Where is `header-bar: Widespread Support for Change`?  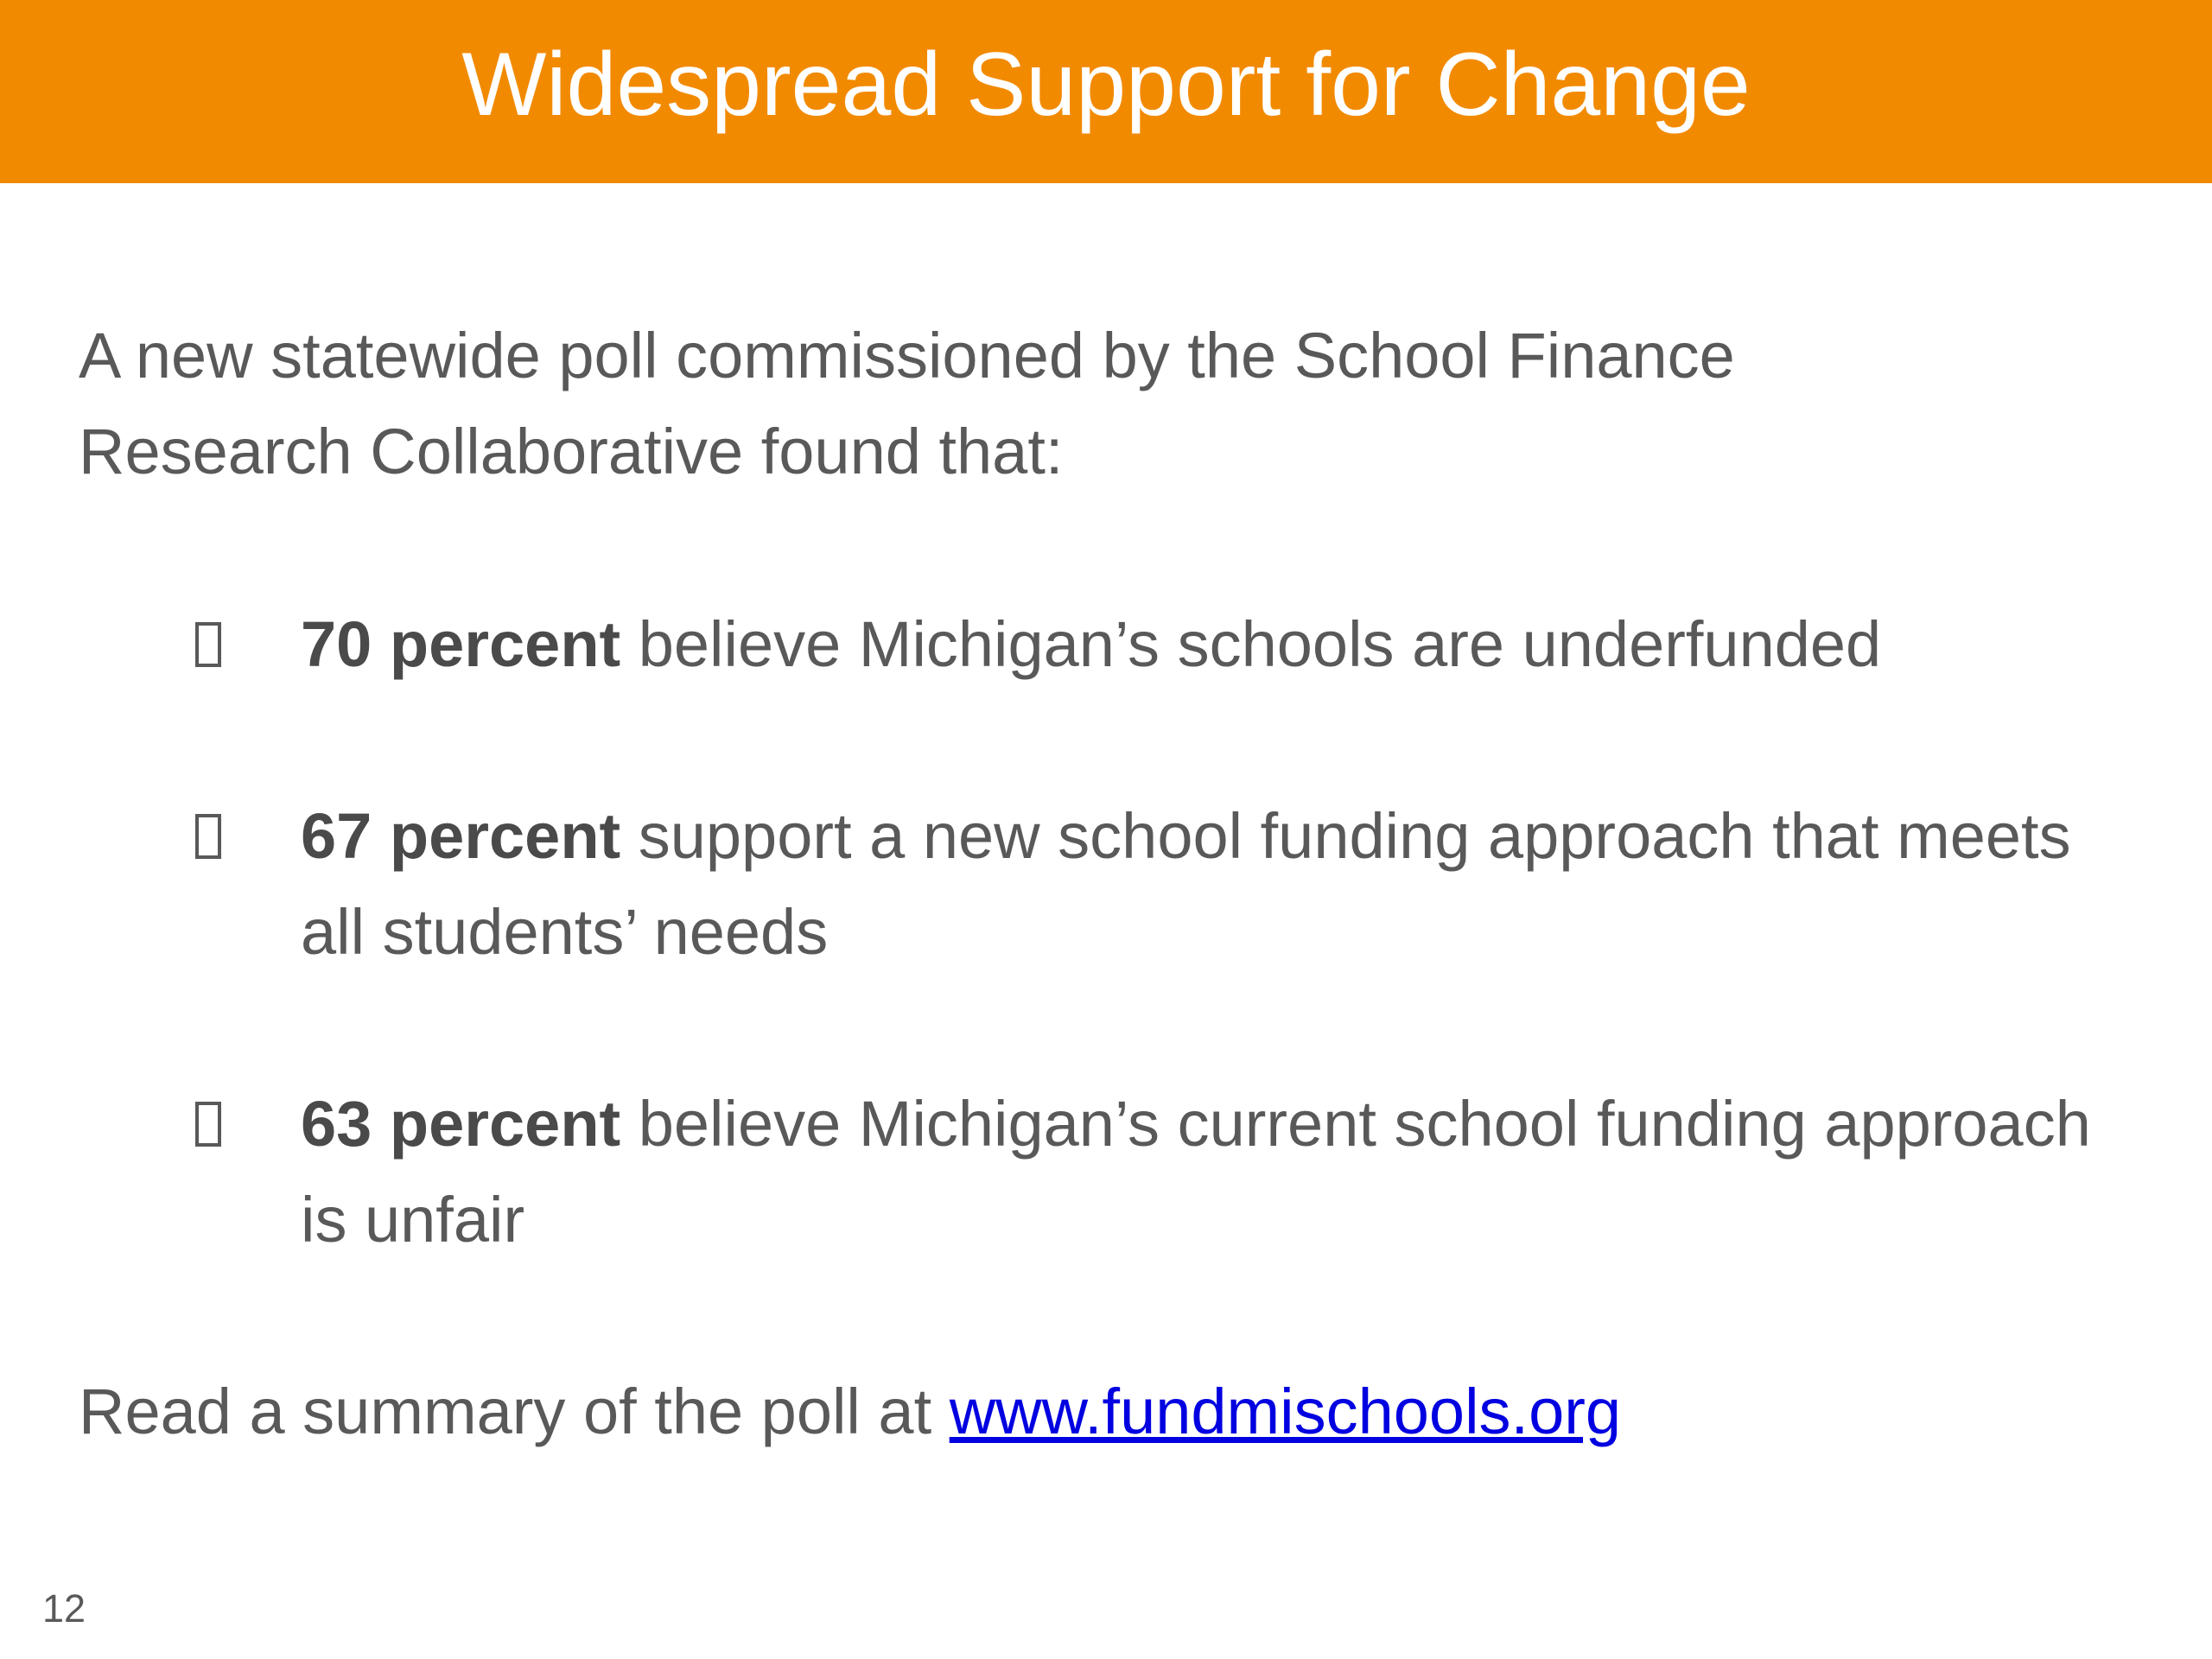
header-bar: Widespread Support for Change is located at coordinates (1106, 91).